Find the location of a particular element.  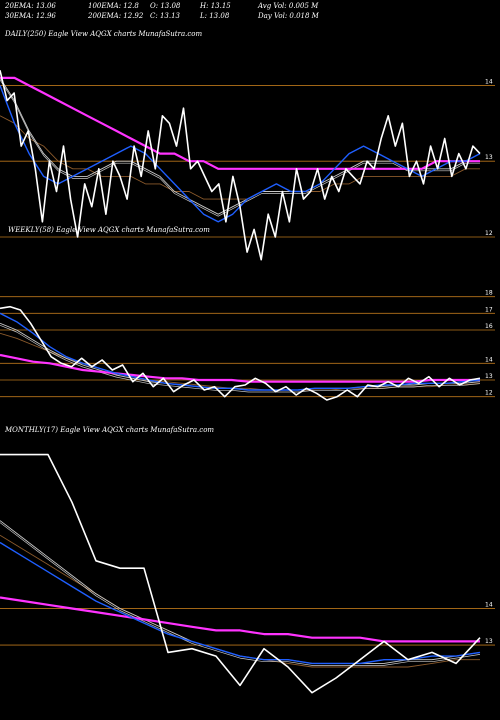

daily-tick-label: 14 is located at coordinates (489, 81).